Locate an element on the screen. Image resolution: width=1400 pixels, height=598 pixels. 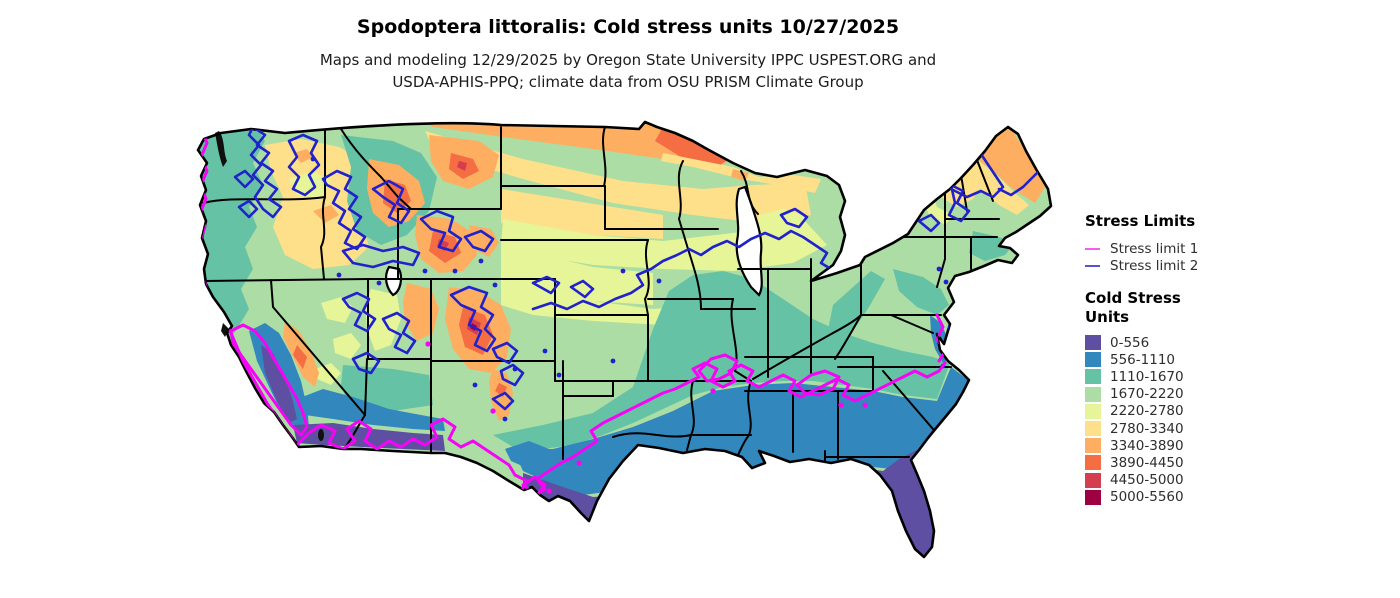
cold-stress-units-heading: Cold Stress Units is located at coordinates (1133, 307).